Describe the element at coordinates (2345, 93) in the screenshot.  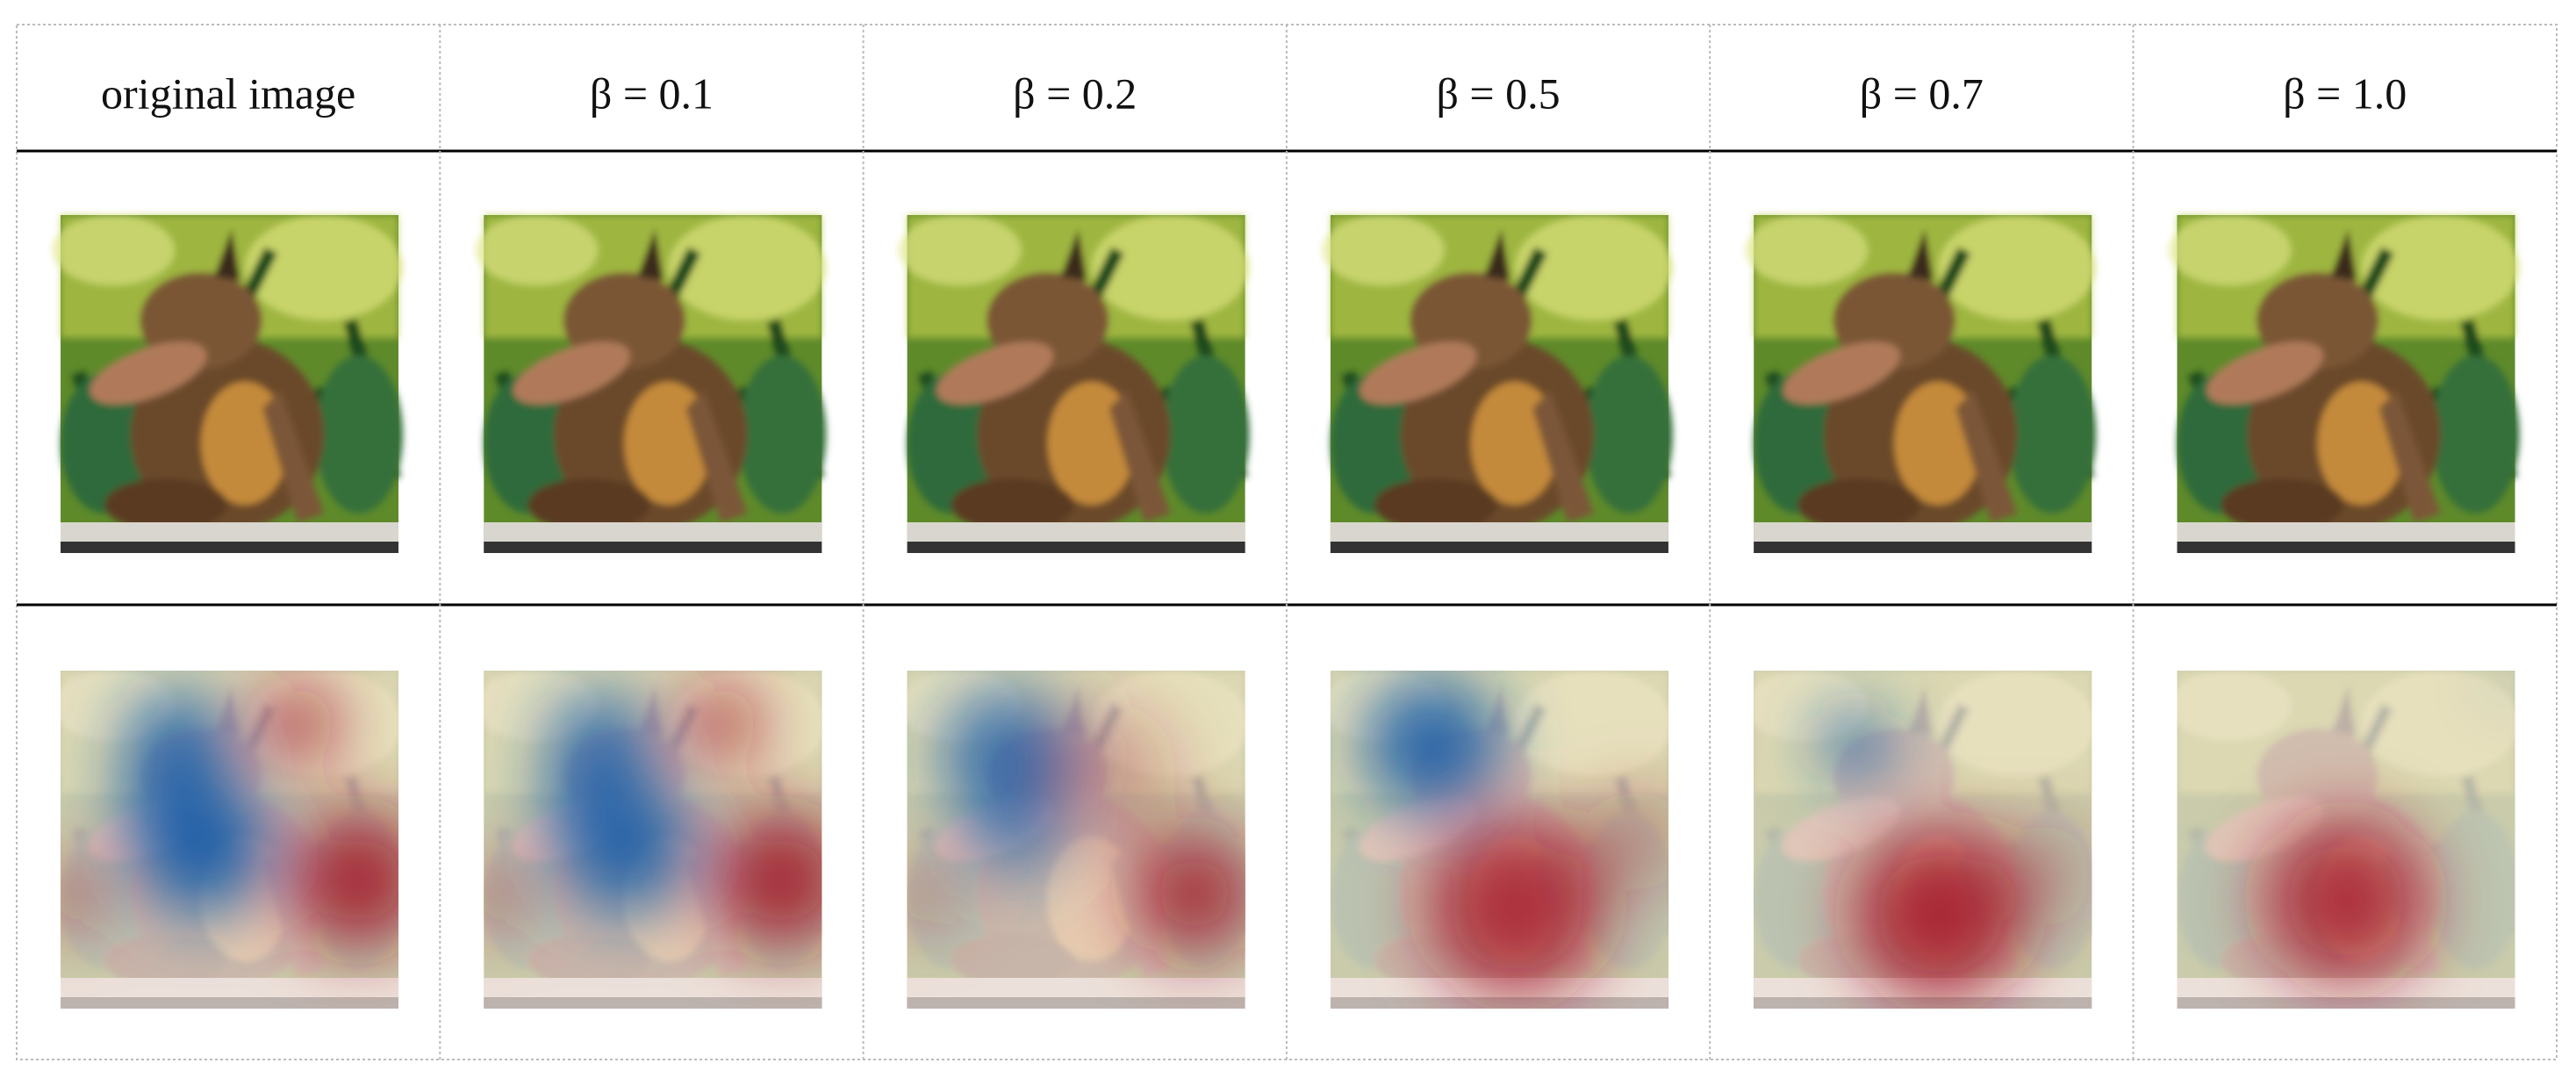
I see `column-header: β = 1.0` at that location.